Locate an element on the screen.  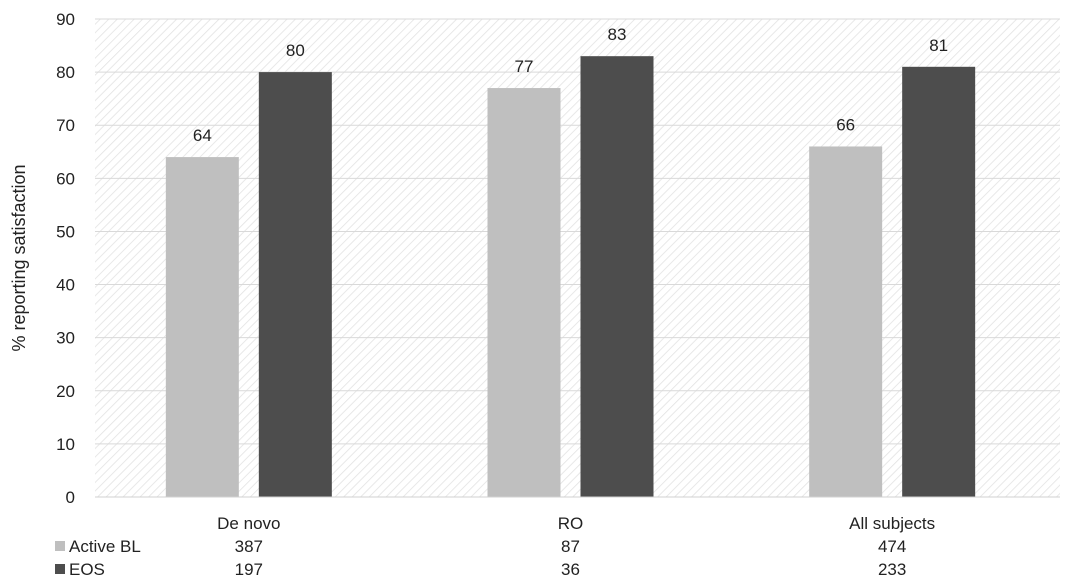
category-labels: De novo RO All subjects is located at coordinates (576, 523).